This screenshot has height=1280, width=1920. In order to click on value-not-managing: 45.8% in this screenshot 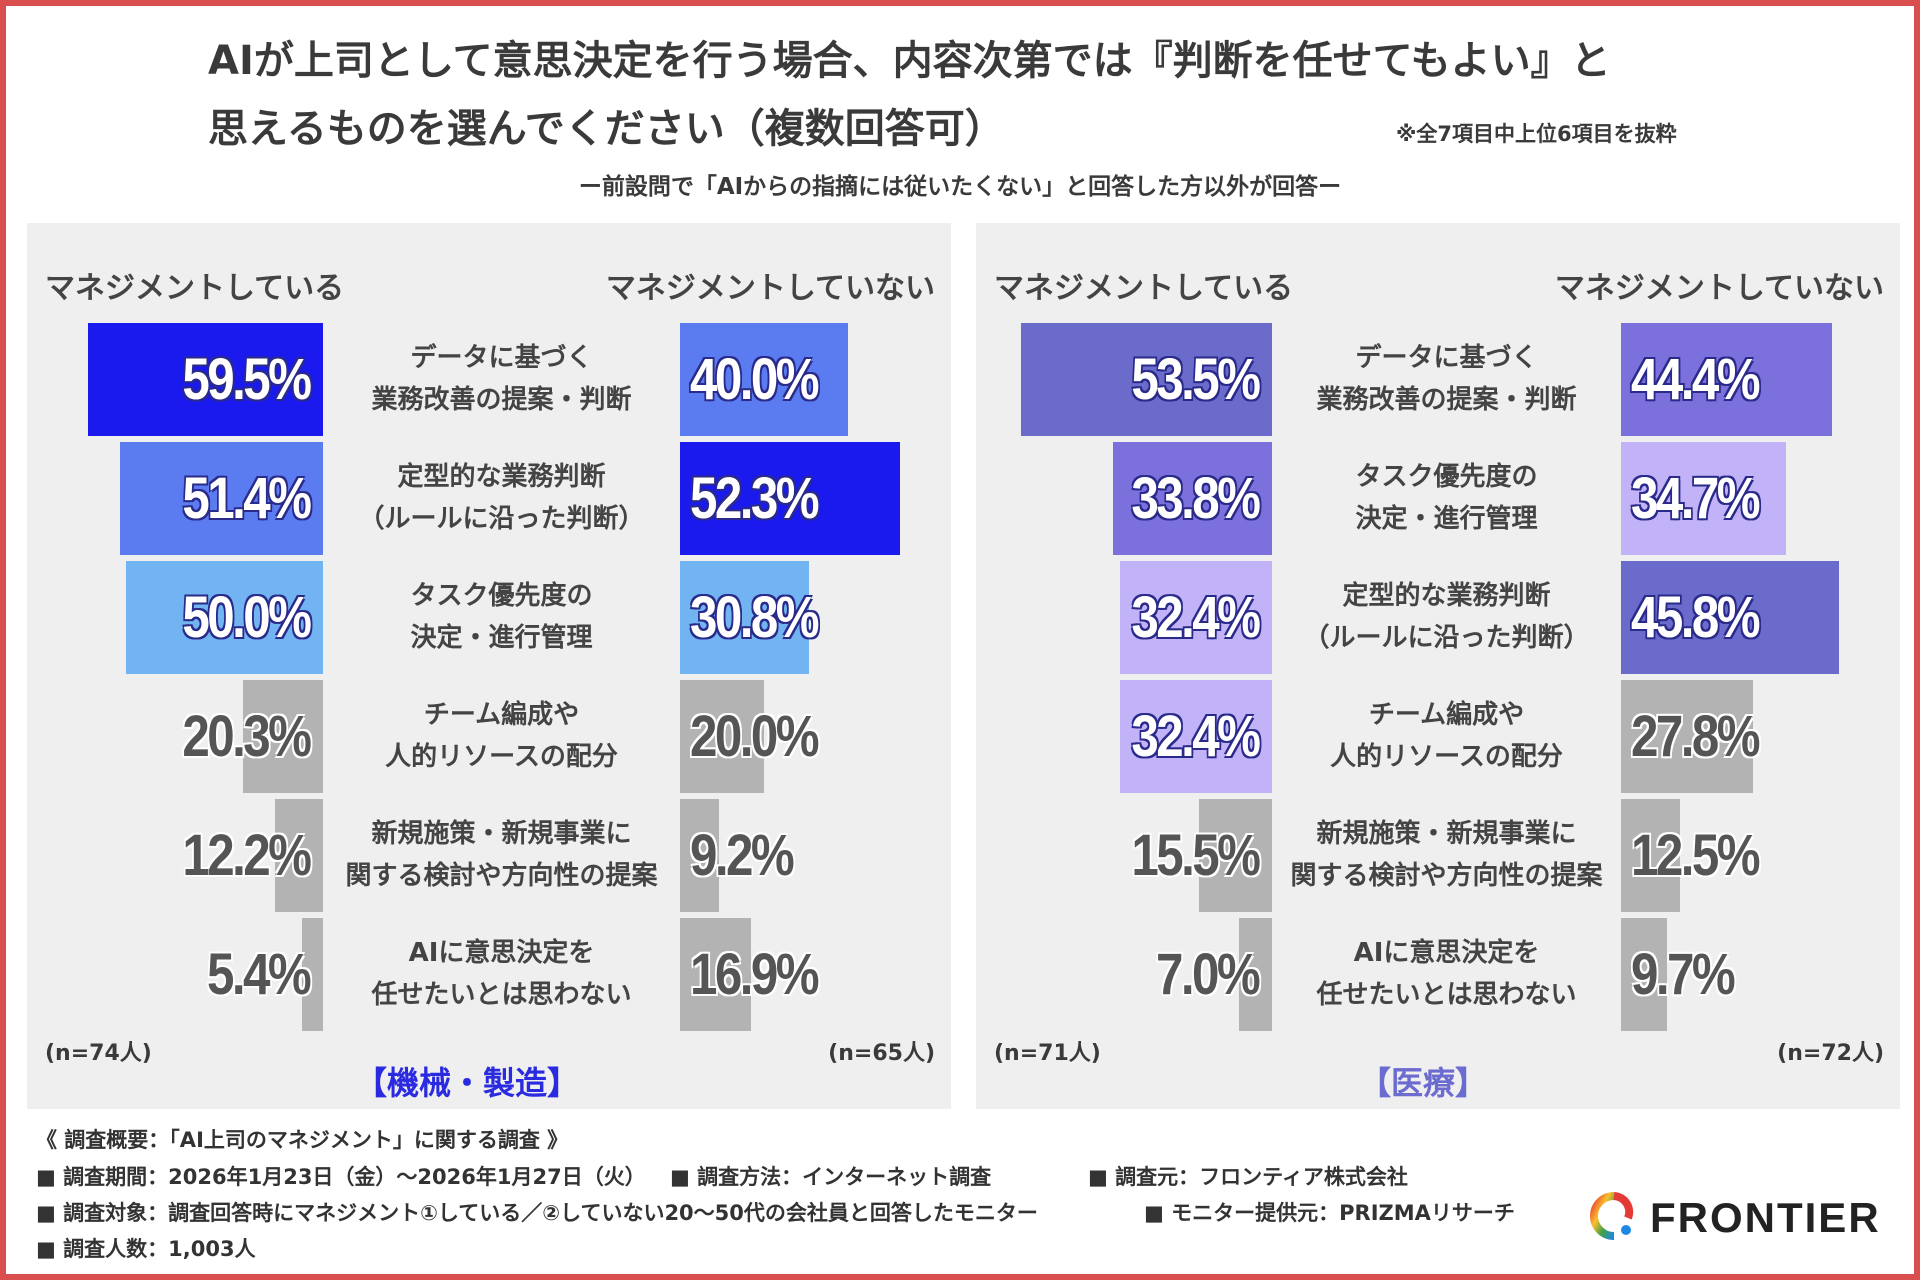, I will do `click(1696, 617)`.